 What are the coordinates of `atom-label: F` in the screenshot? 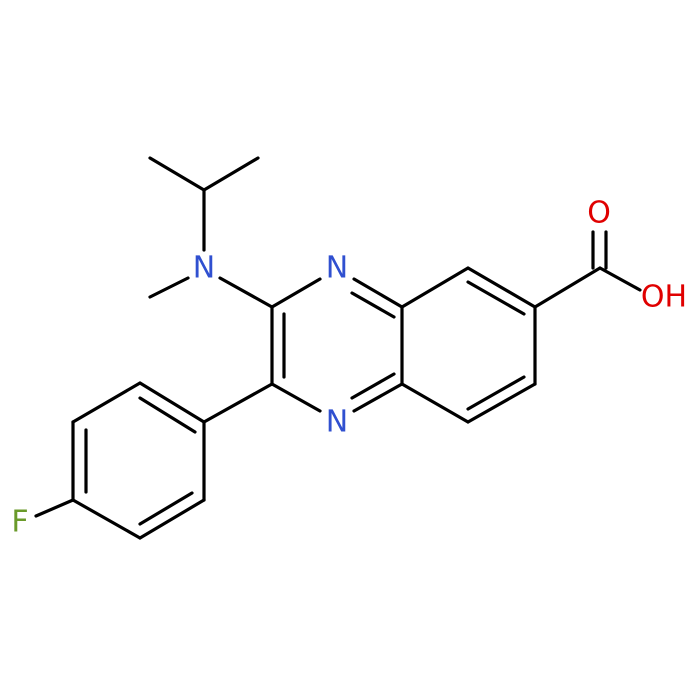 It's located at (19, 522).